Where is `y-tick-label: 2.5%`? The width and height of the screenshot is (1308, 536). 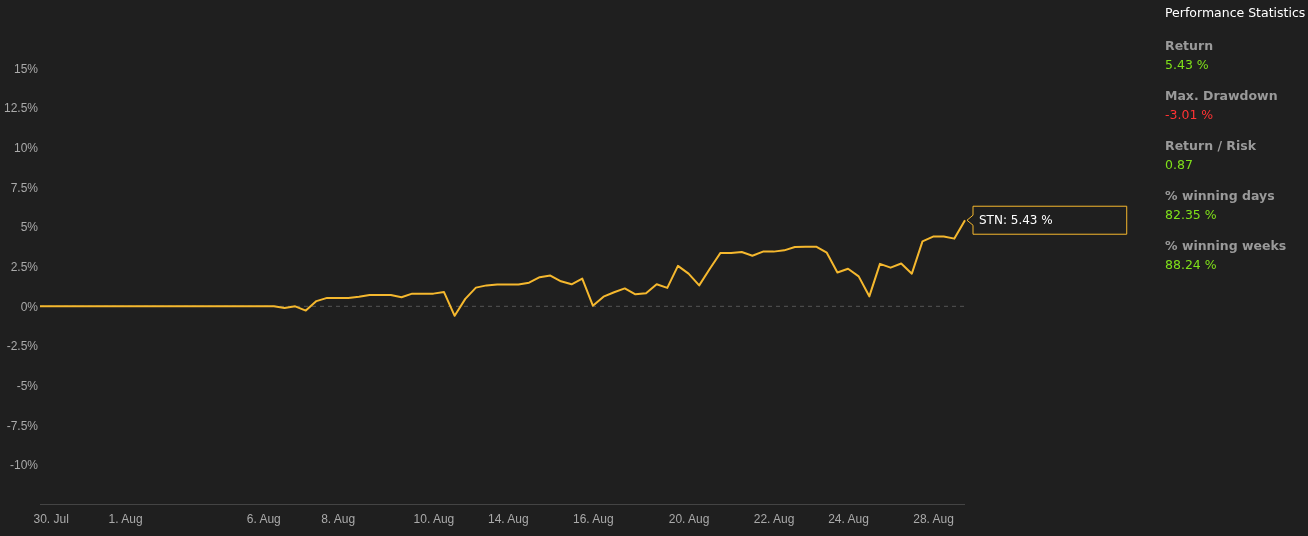
y-tick-label: 2.5% is located at coordinates (24, 267).